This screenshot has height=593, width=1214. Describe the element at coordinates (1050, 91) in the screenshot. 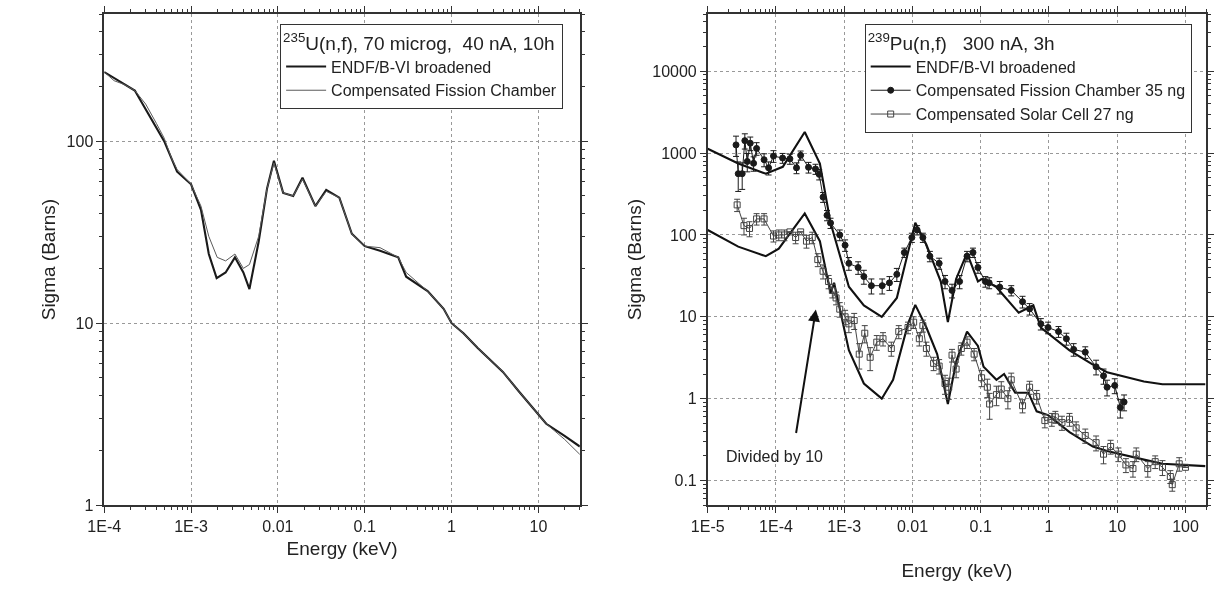

I see `legend-label: Compensated Fission Chamber 35 ng` at that location.